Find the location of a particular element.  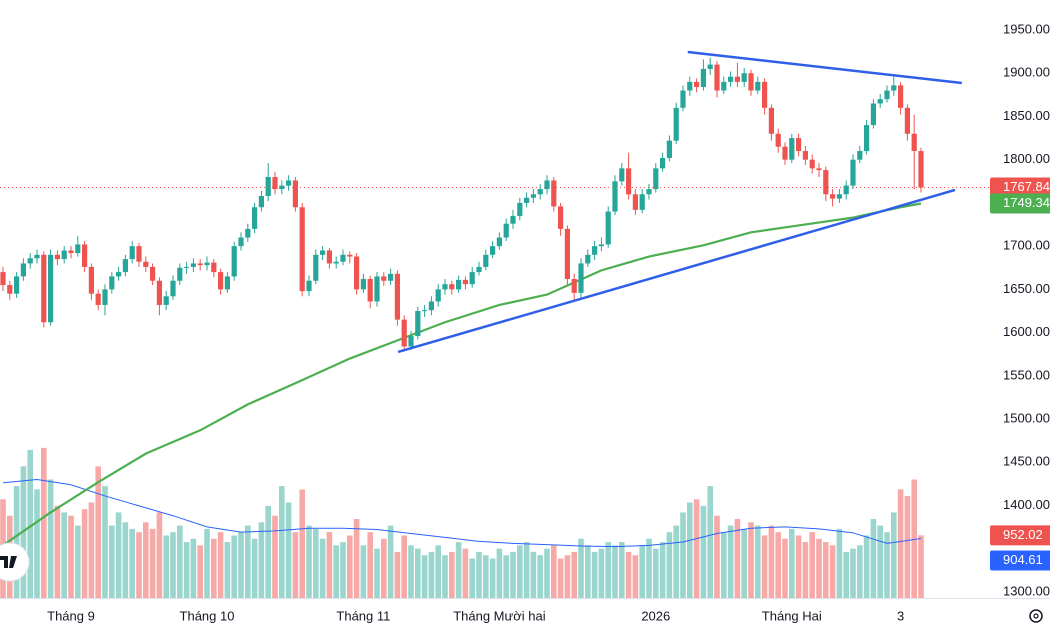

x-tick-label: Tháng Hai is located at coordinates (792, 615).